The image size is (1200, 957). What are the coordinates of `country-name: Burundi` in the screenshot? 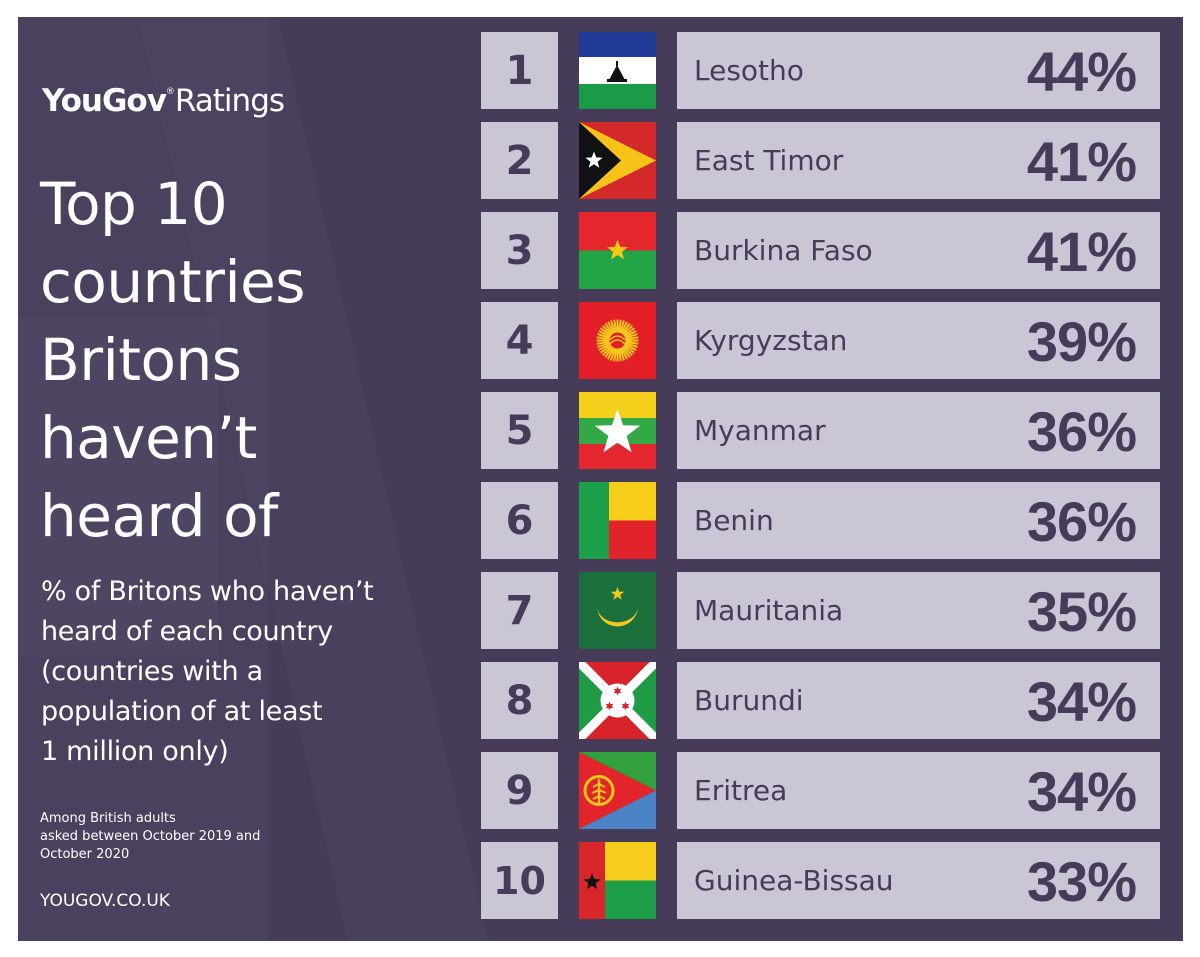 It's located at (749, 700).